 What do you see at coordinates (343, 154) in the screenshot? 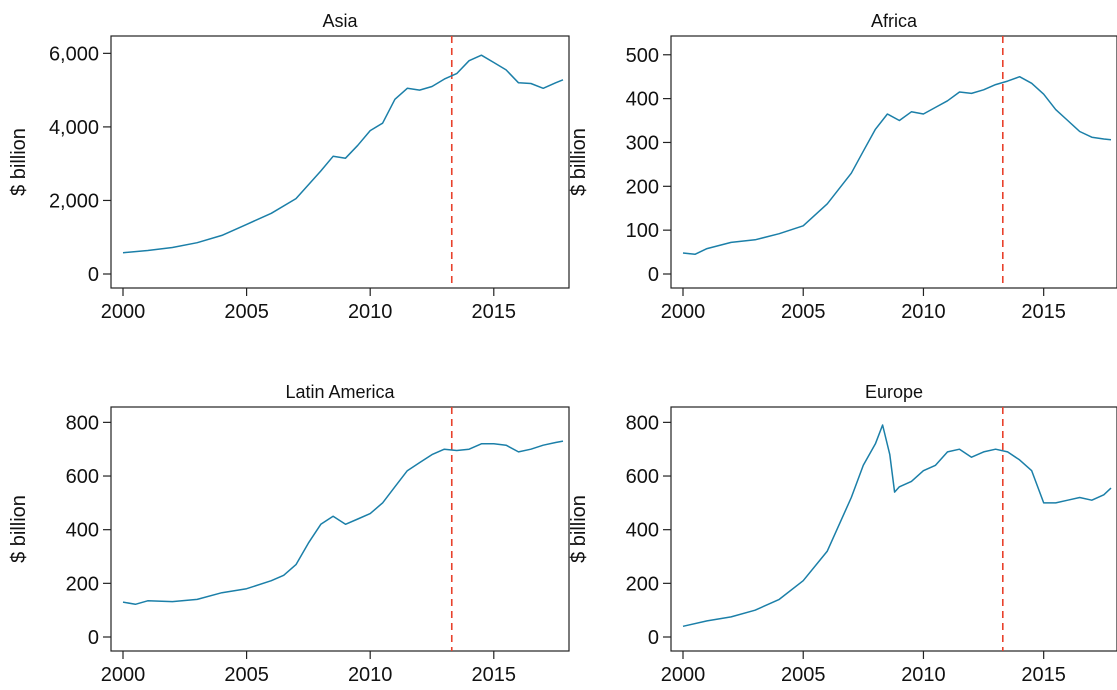
I see `series-line-asia` at bounding box center [343, 154].